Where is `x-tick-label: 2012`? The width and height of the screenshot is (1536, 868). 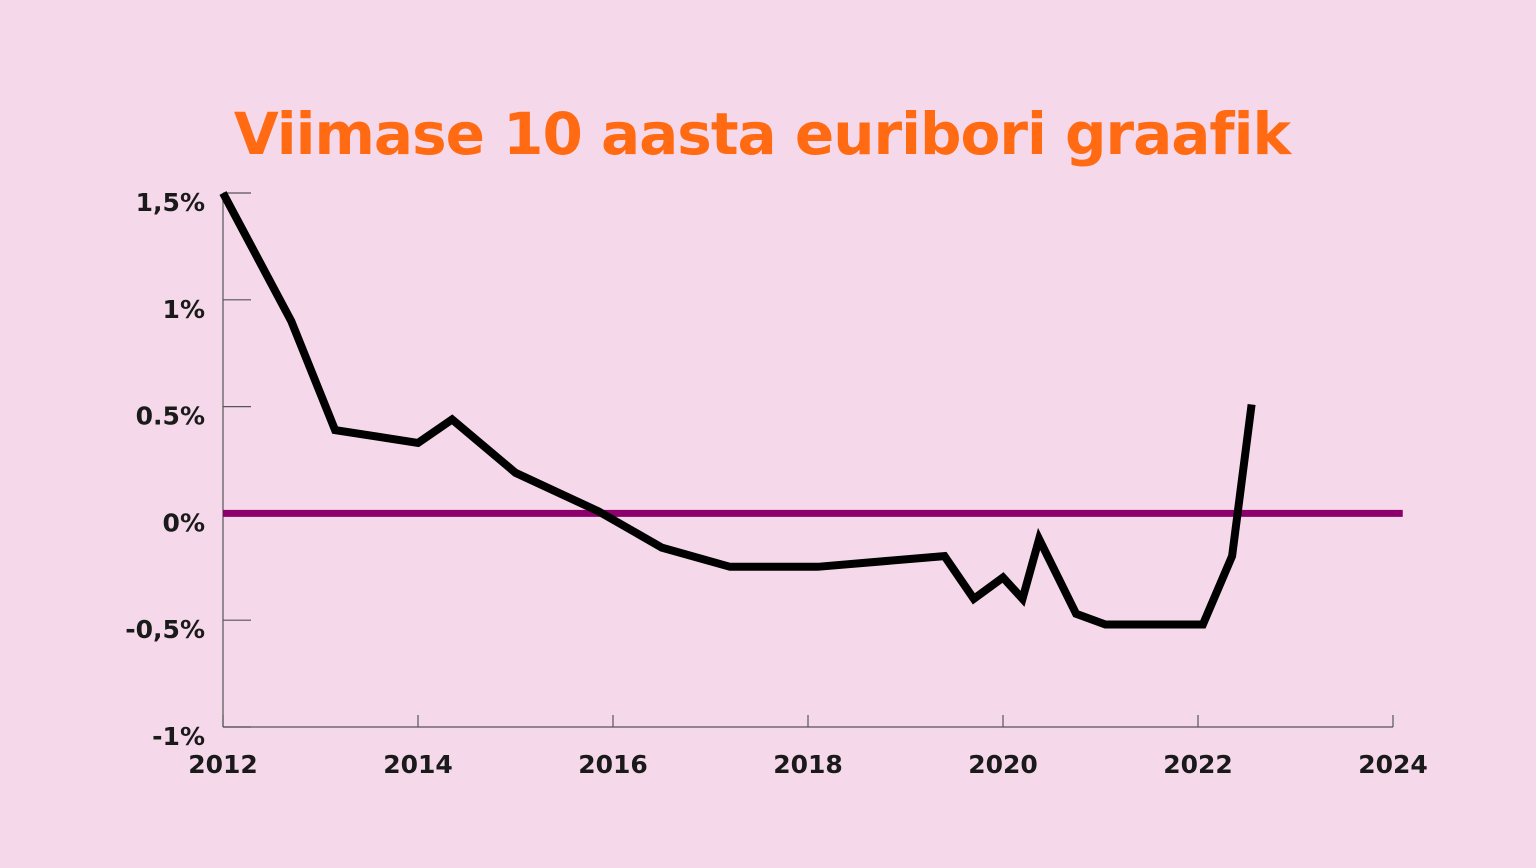
x-tick-label: 2012 is located at coordinates (223, 764).